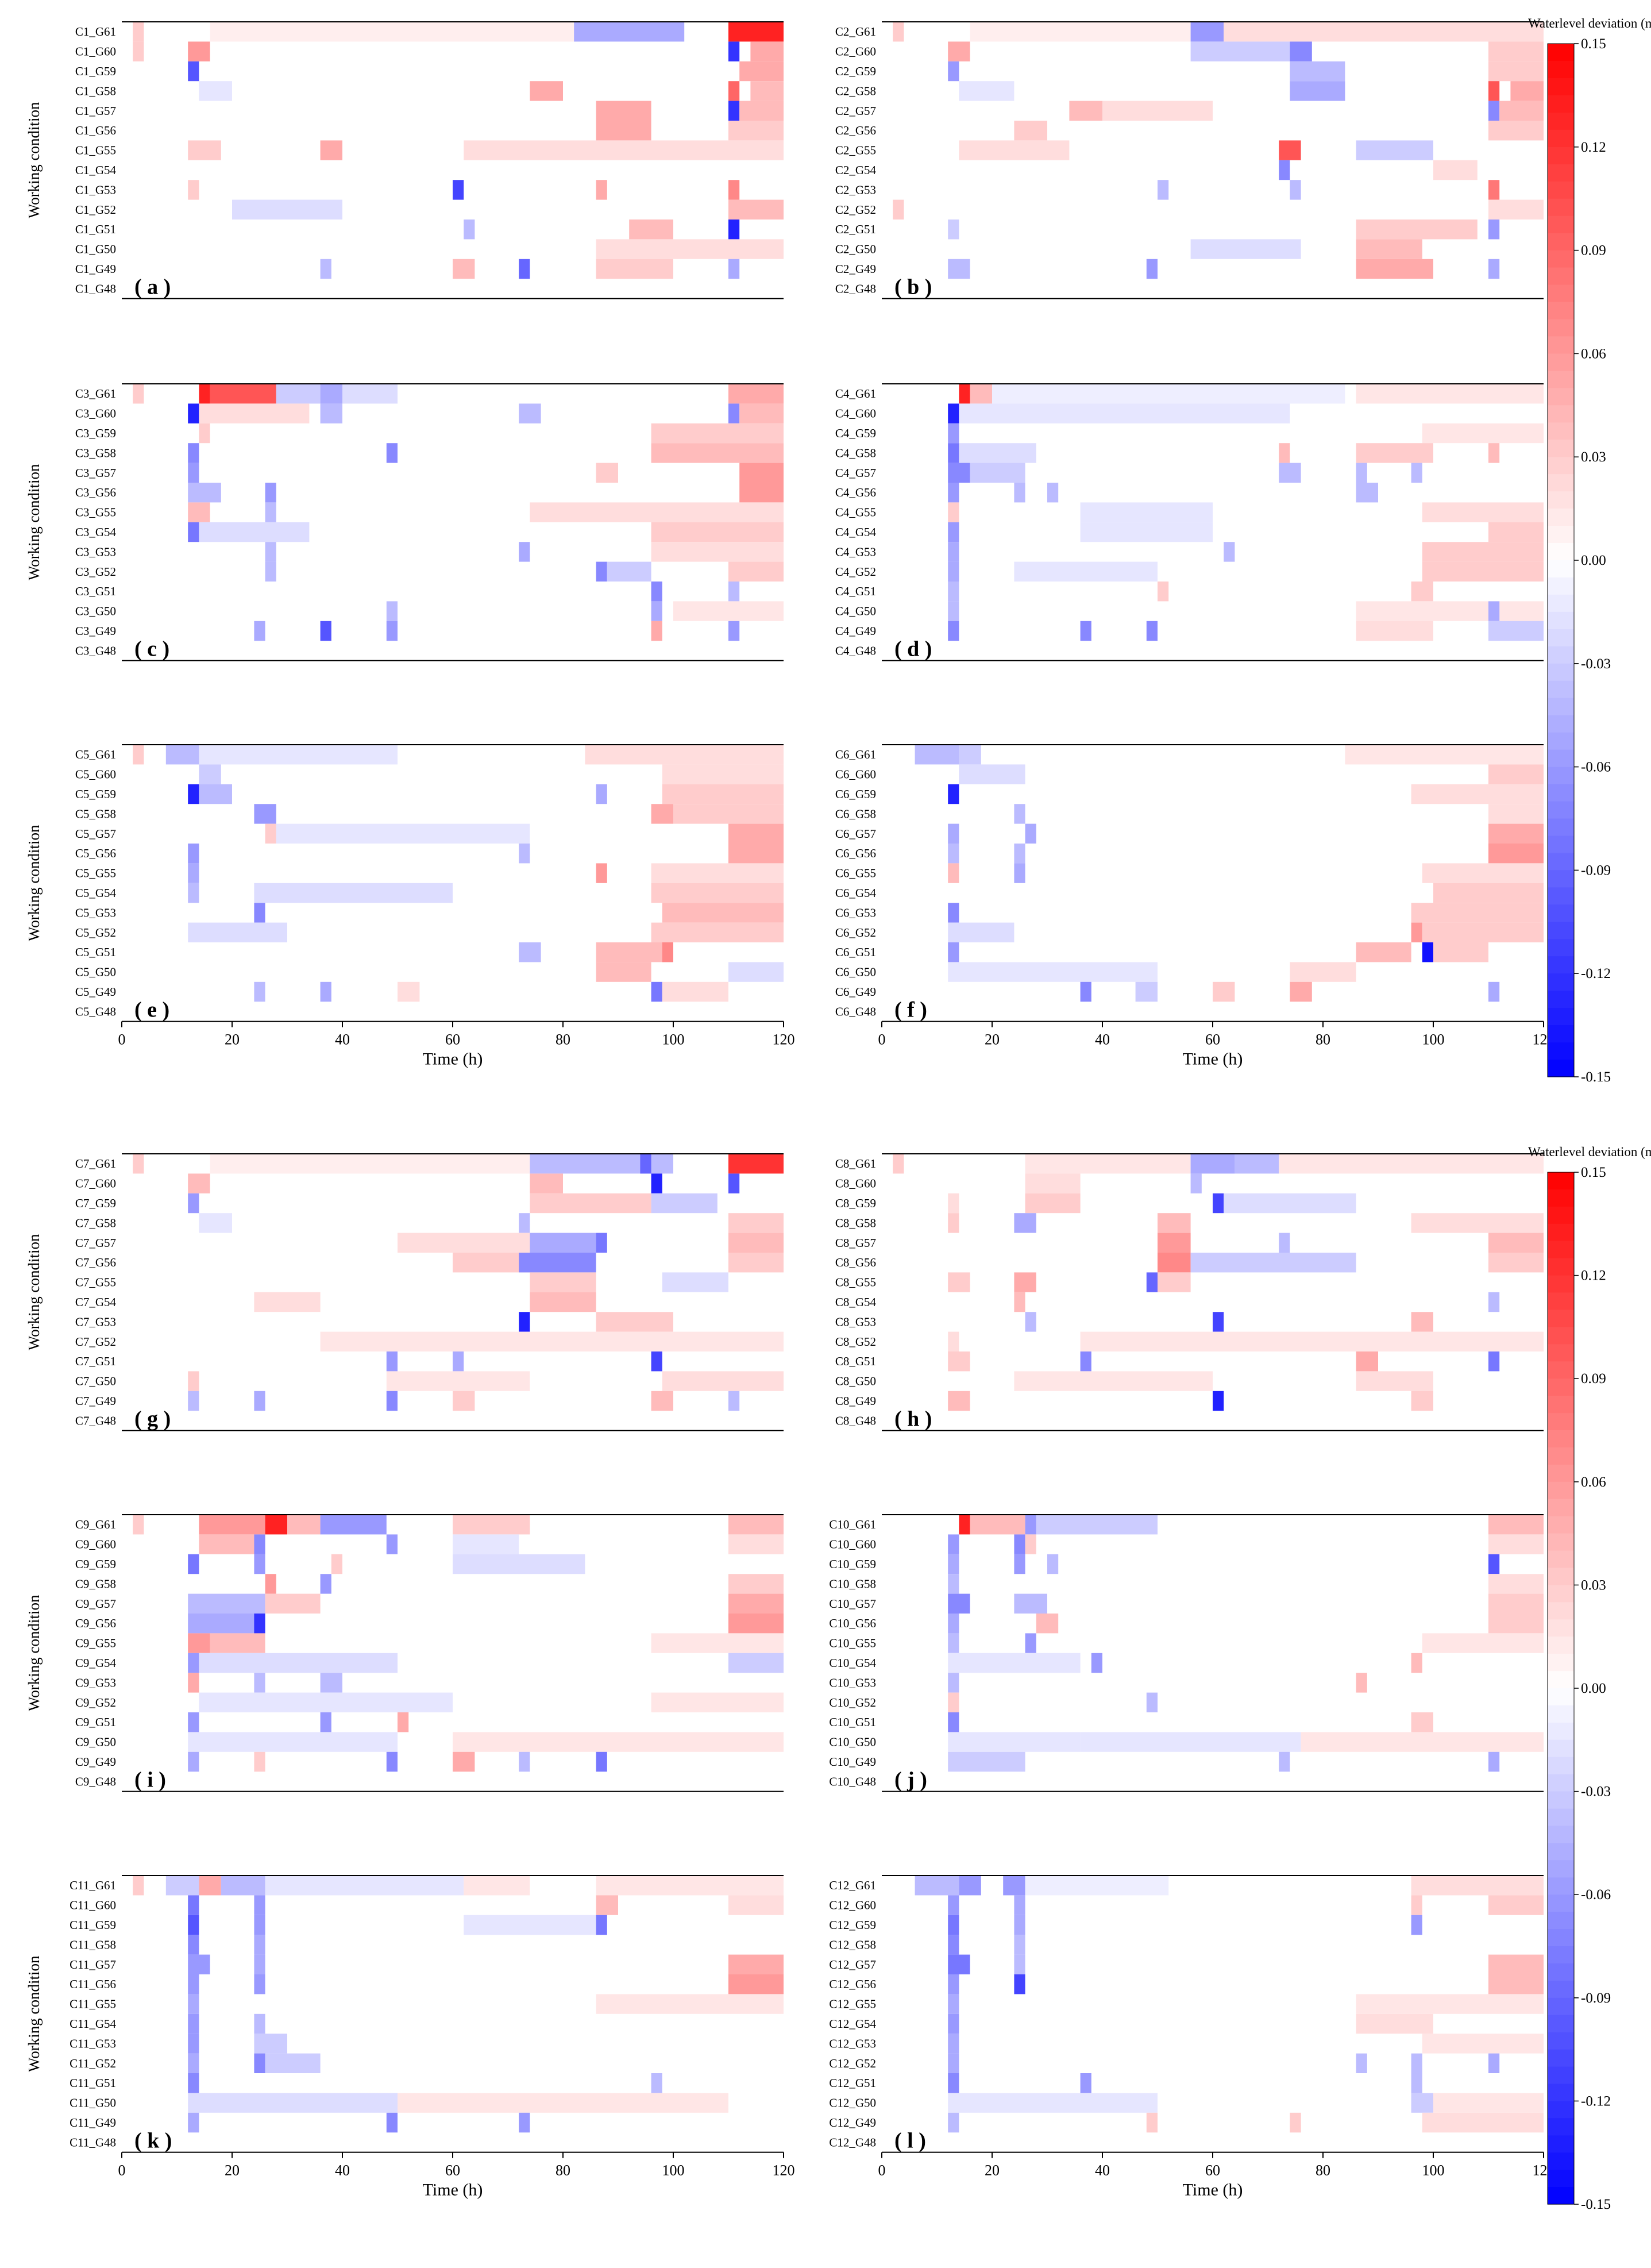 This screenshot has height=2268, width=1651. What do you see at coordinates (953, 71) in the screenshot?
I see `heatmap-cell-C2-G59` at bounding box center [953, 71].